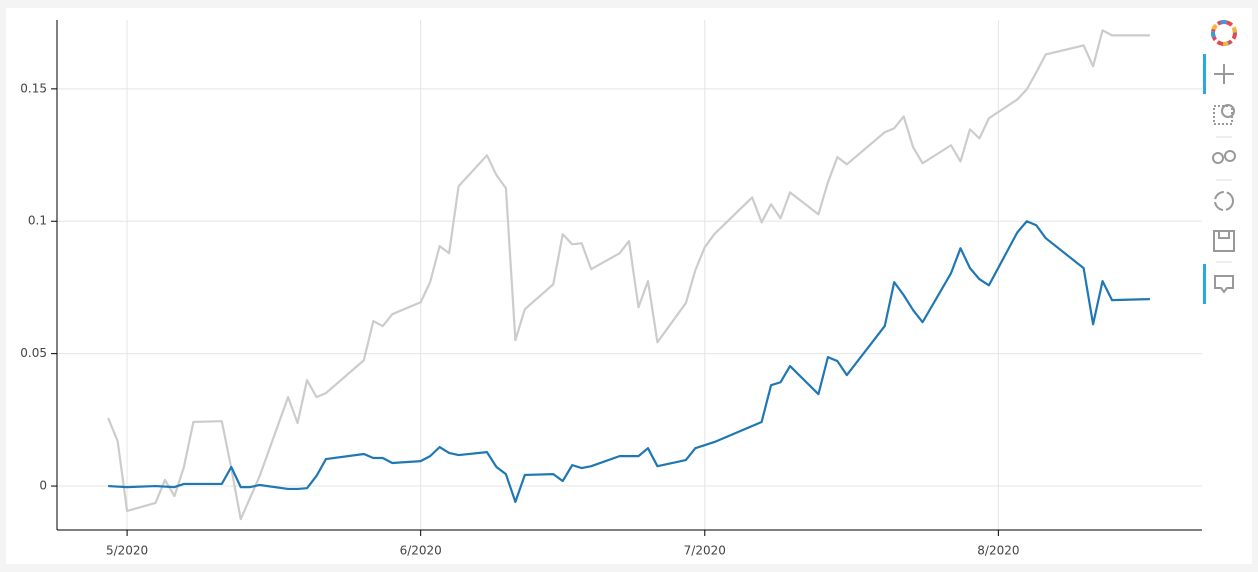 Image resolution: width=1258 pixels, height=572 pixels. I want to click on x-tick-label: 5/2020, so click(127, 551).